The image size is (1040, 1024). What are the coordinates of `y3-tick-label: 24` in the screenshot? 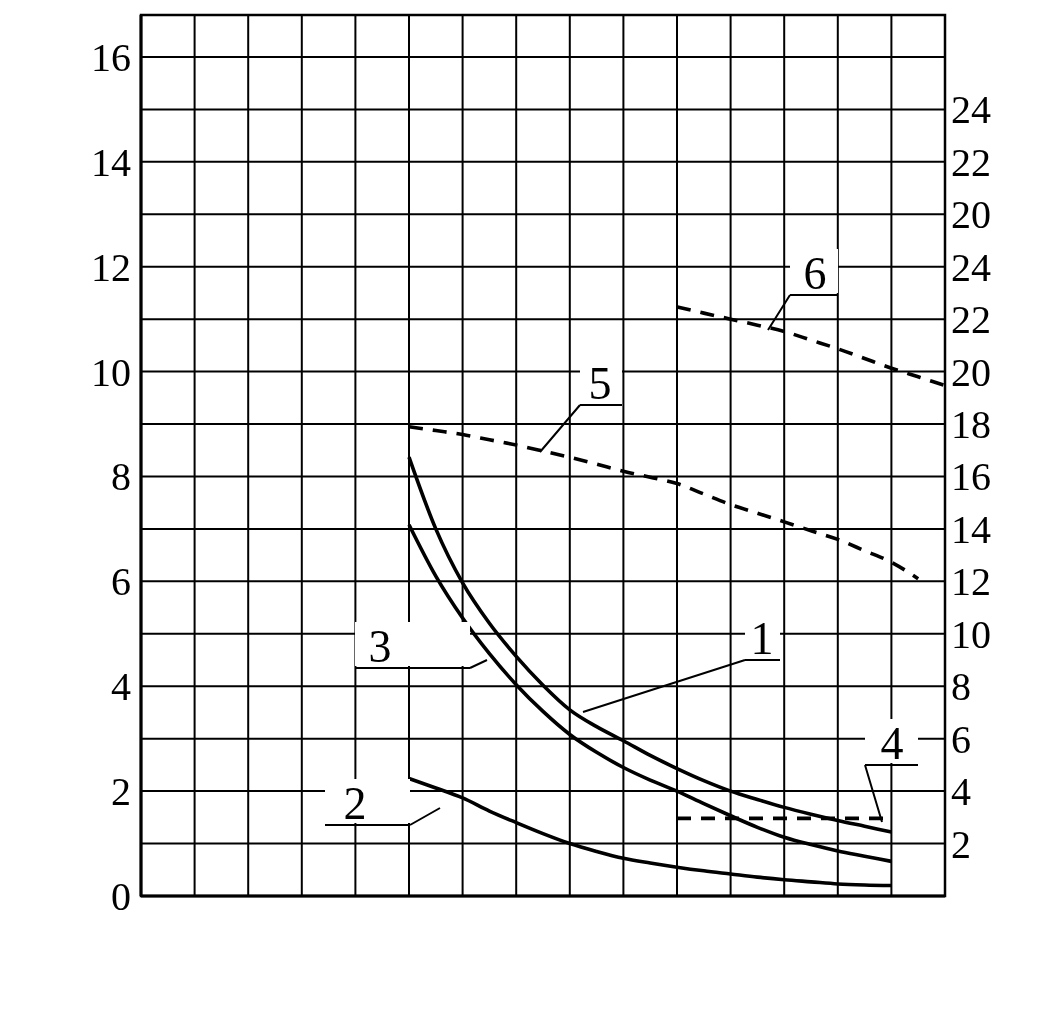 It's located at (971, 110).